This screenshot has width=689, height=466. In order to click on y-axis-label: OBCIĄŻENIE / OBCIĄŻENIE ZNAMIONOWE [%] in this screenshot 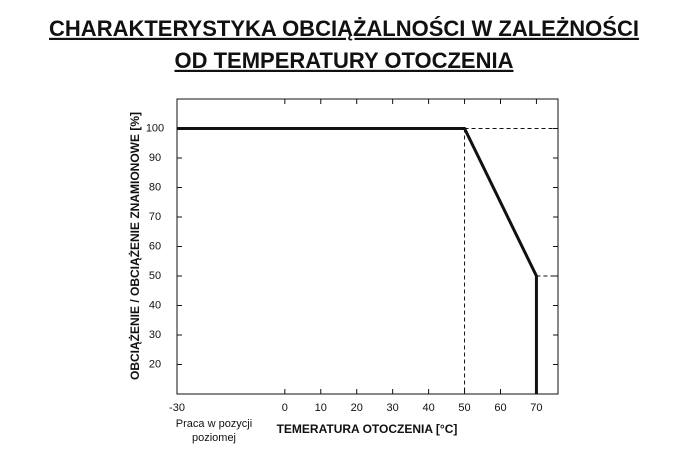, I will do `click(134, 246)`.